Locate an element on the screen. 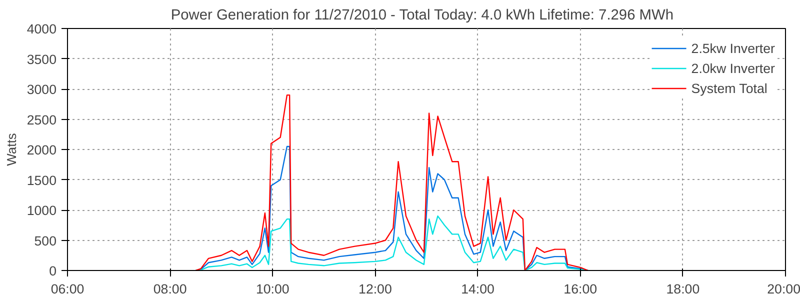  x-tick-label: 18:00 is located at coordinates (683, 289).